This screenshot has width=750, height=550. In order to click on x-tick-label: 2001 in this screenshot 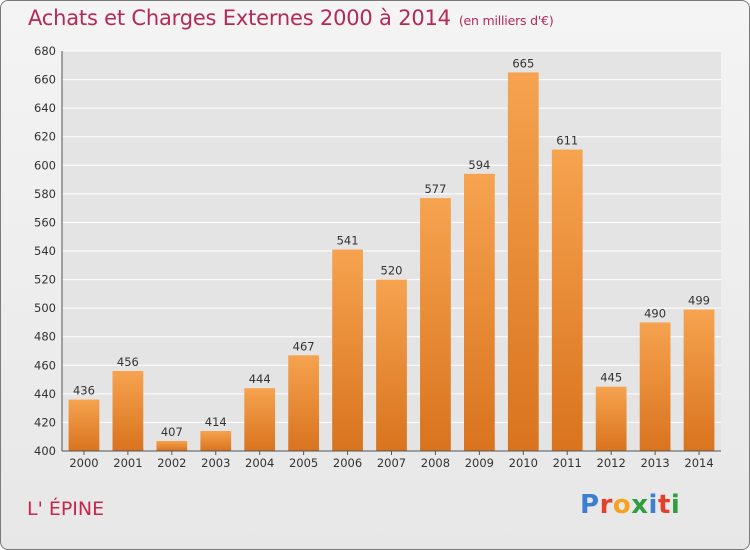, I will do `click(127, 463)`.